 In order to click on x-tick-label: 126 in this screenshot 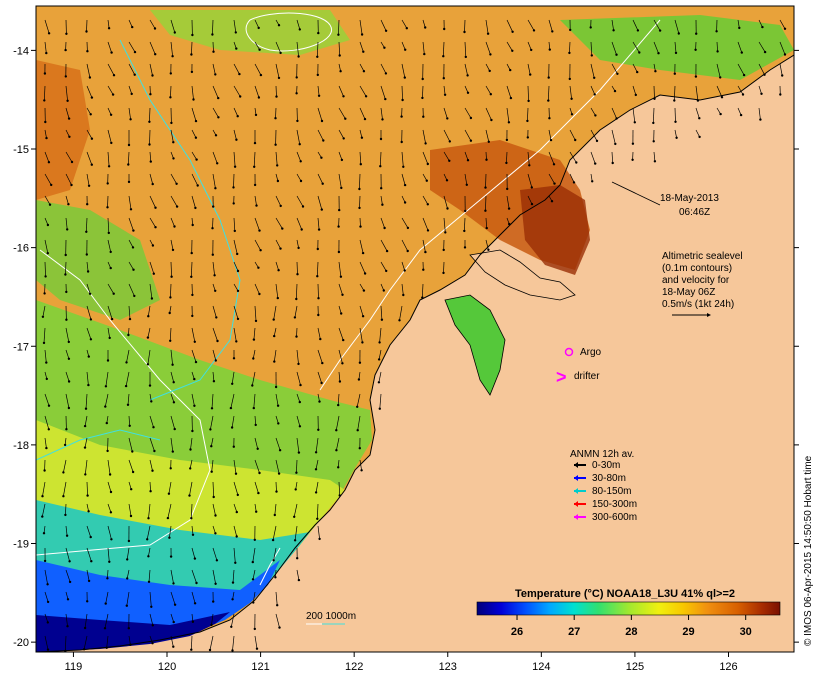, I will do `click(728, 667)`.